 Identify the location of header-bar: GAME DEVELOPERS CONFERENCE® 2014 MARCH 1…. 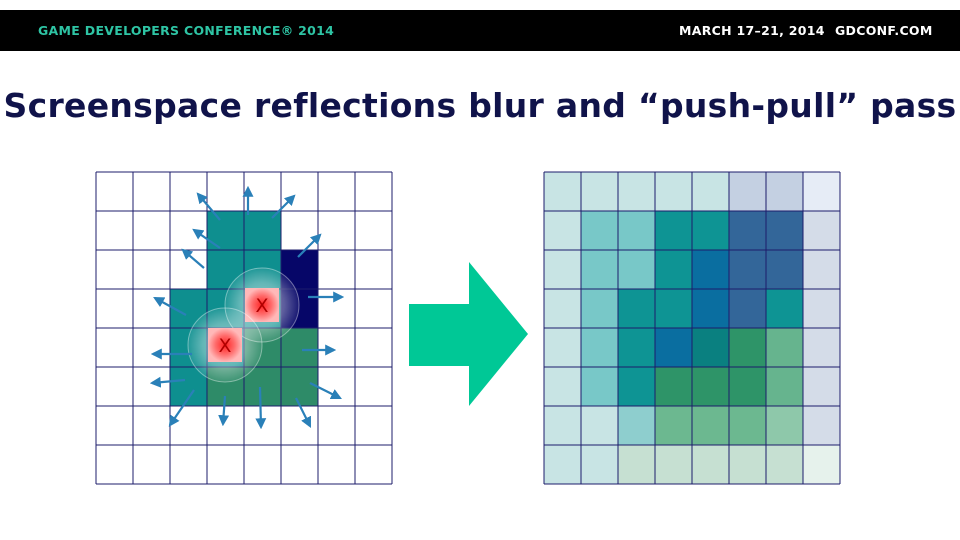
(480, 30).